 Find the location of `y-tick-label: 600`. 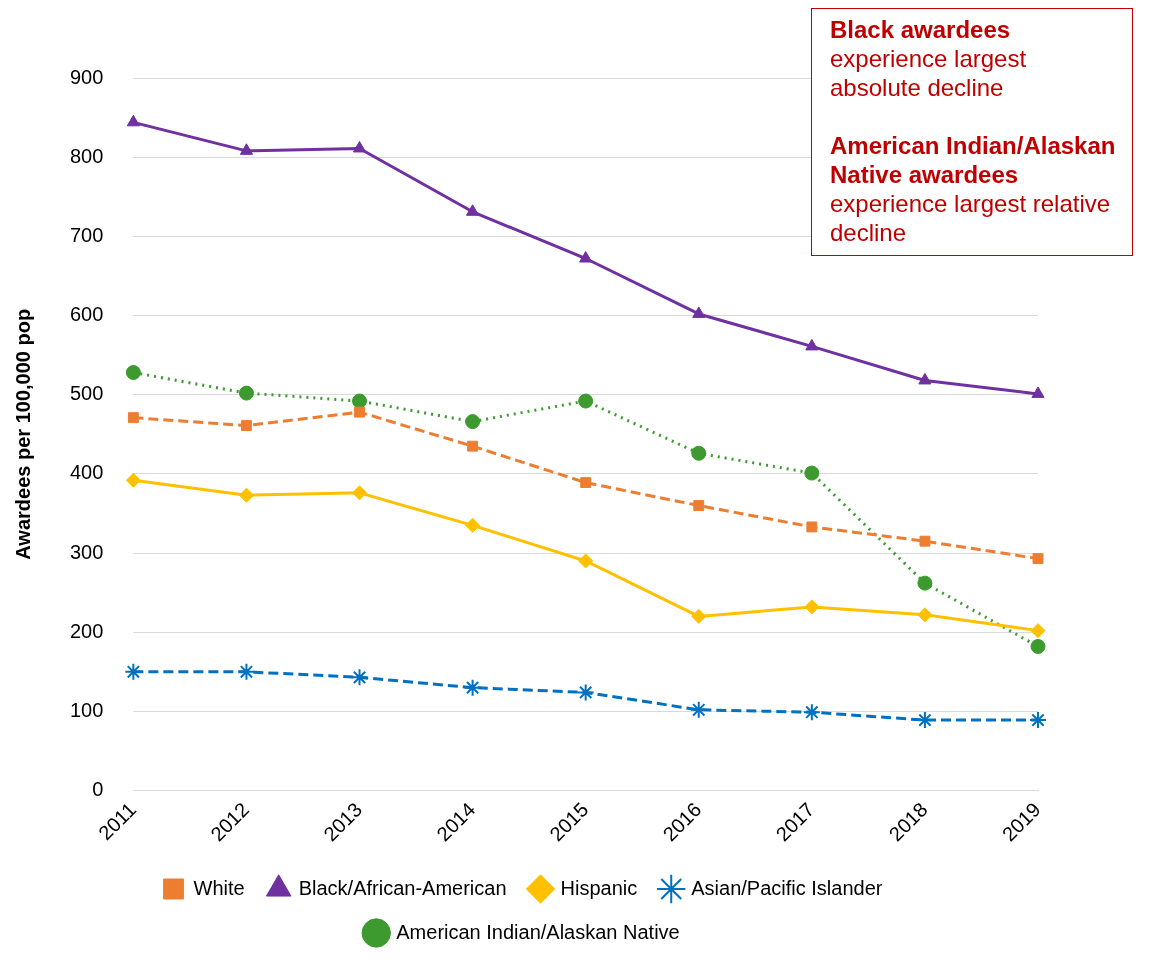

y-tick-label: 600 is located at coordinates (86, 314).